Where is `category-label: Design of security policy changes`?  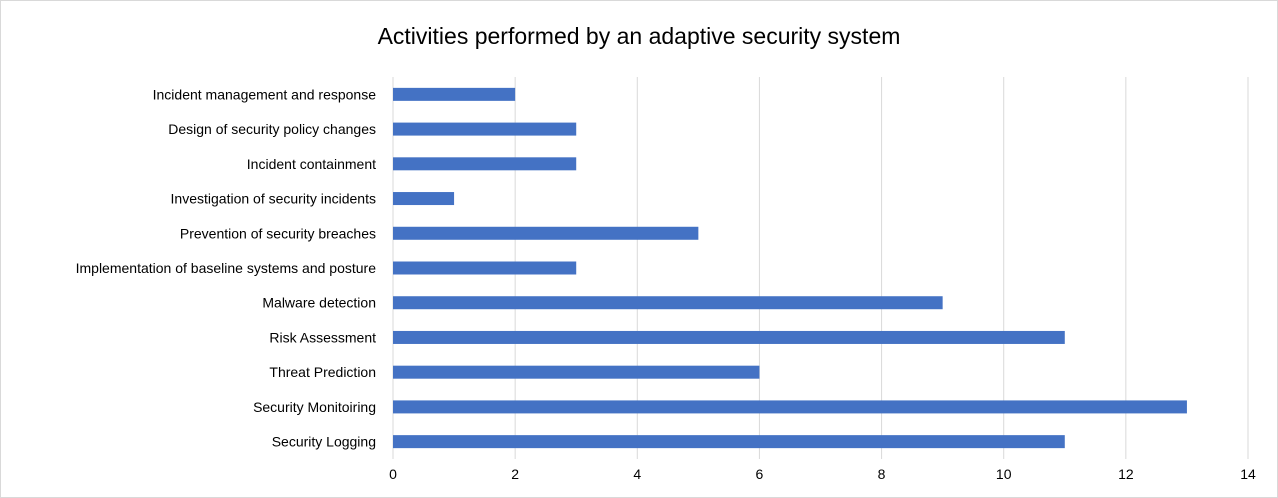
category-label: Design of security policy changes is located at coordinates (272, 129).